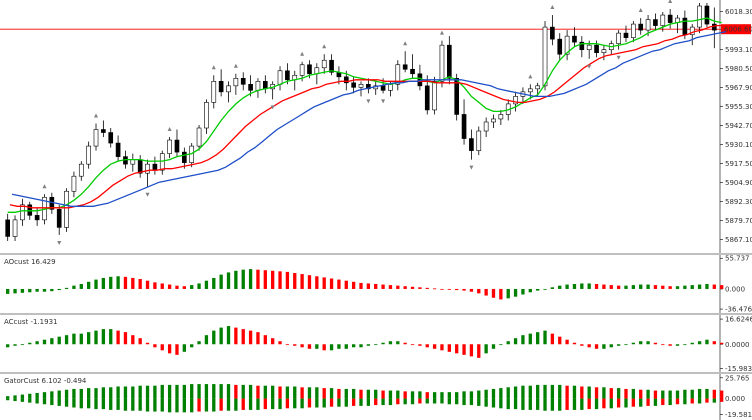 This screenshot has width=752, height=420. Describe the element at coordinates (738, 415) in the screenshot. I see `y-tick-label: -19.581` at that location.